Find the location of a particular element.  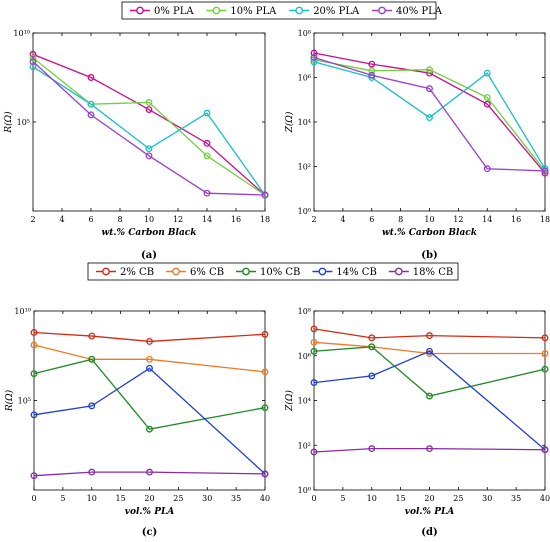

legend-label-1: 6% CB is located at coordinates (207, 272).